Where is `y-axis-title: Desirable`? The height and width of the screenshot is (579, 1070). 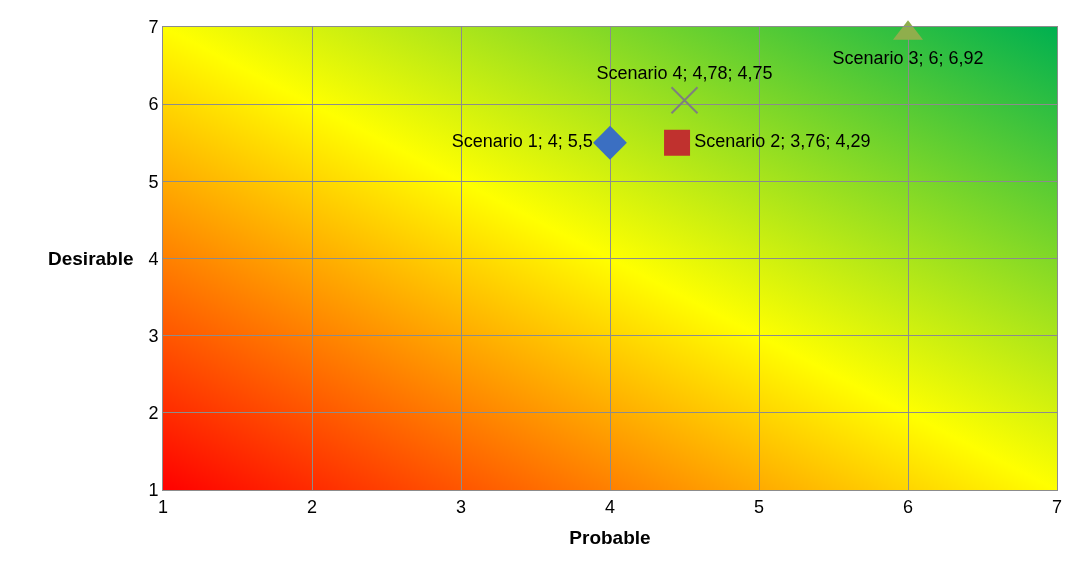 y-axis-title: Desirable is located at coordinates (91, 258).